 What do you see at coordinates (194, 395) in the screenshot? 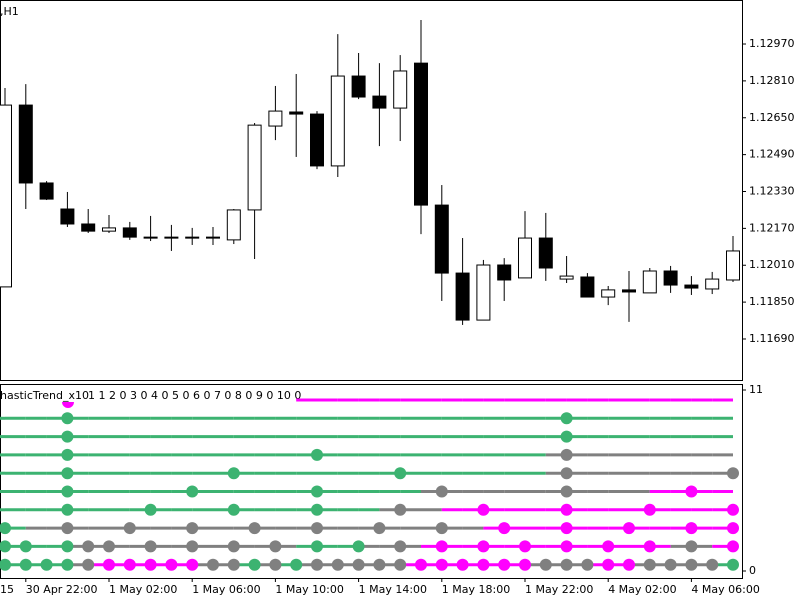
I see `indicator-buffers: 1 1 2 0 3 0 4 0 5 0 6 0 7 0 8 0 9 0 10 0` at bounding box center [194, 395].